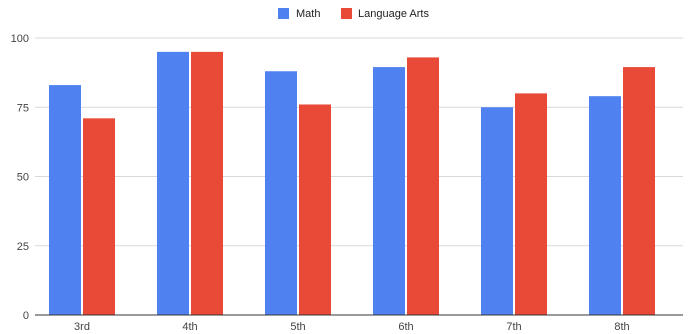 Image resolution: width=698 pixels, height=334 pixels. What do you see at coordinates (207, 183) in the screenshot?
I see `bar-language-arts-4th` at bounding box center [207, 183].